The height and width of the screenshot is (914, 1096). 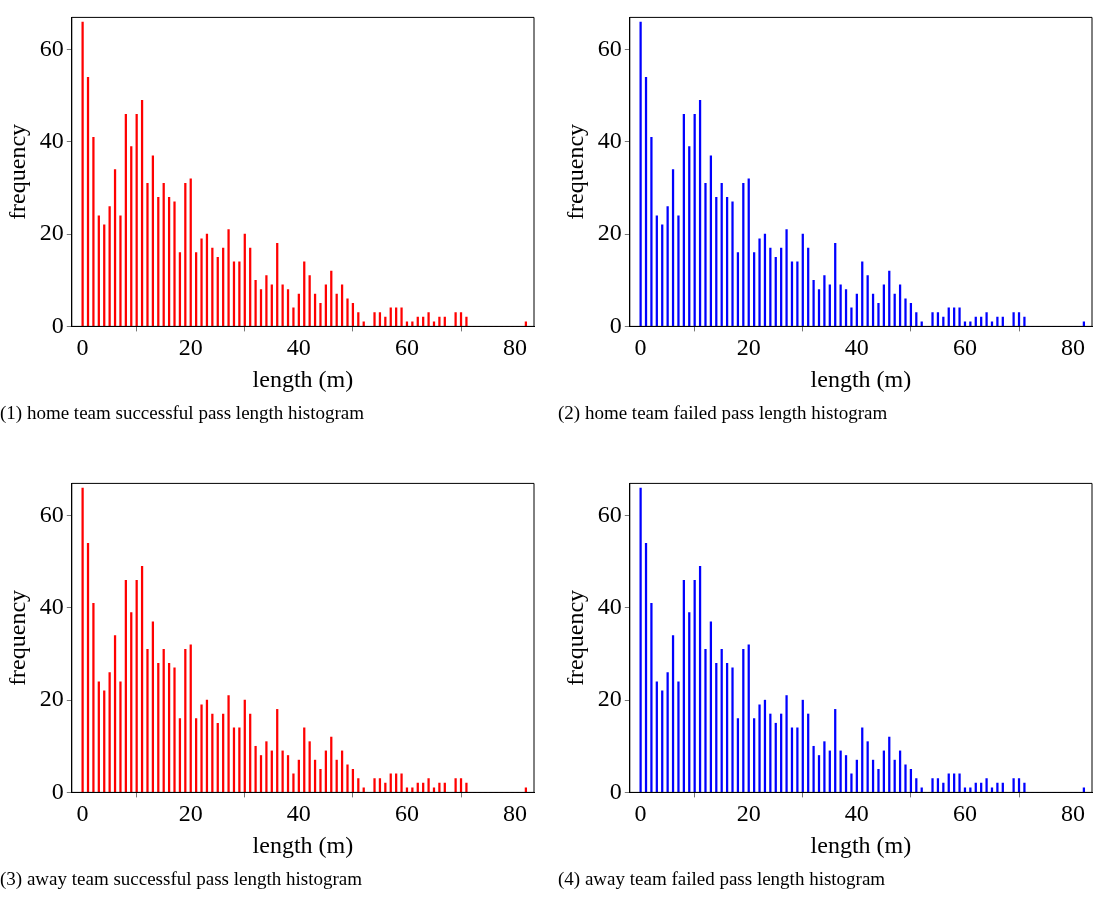 What do you see at coordinates (16, 637) in the screenshot?
I see `y-axis-title: frequency` at bounding box center [16, 637].